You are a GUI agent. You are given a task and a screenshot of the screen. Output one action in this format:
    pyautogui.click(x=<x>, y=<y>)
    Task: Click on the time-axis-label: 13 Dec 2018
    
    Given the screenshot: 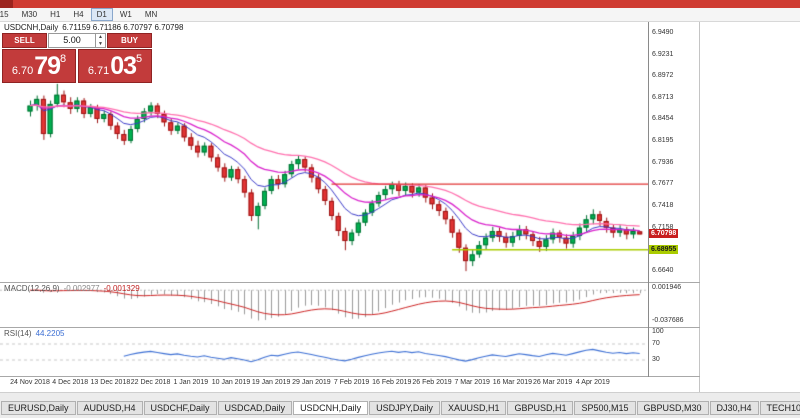 What is the action you would take?
    pyautogui.click(x=110, y=382)
    